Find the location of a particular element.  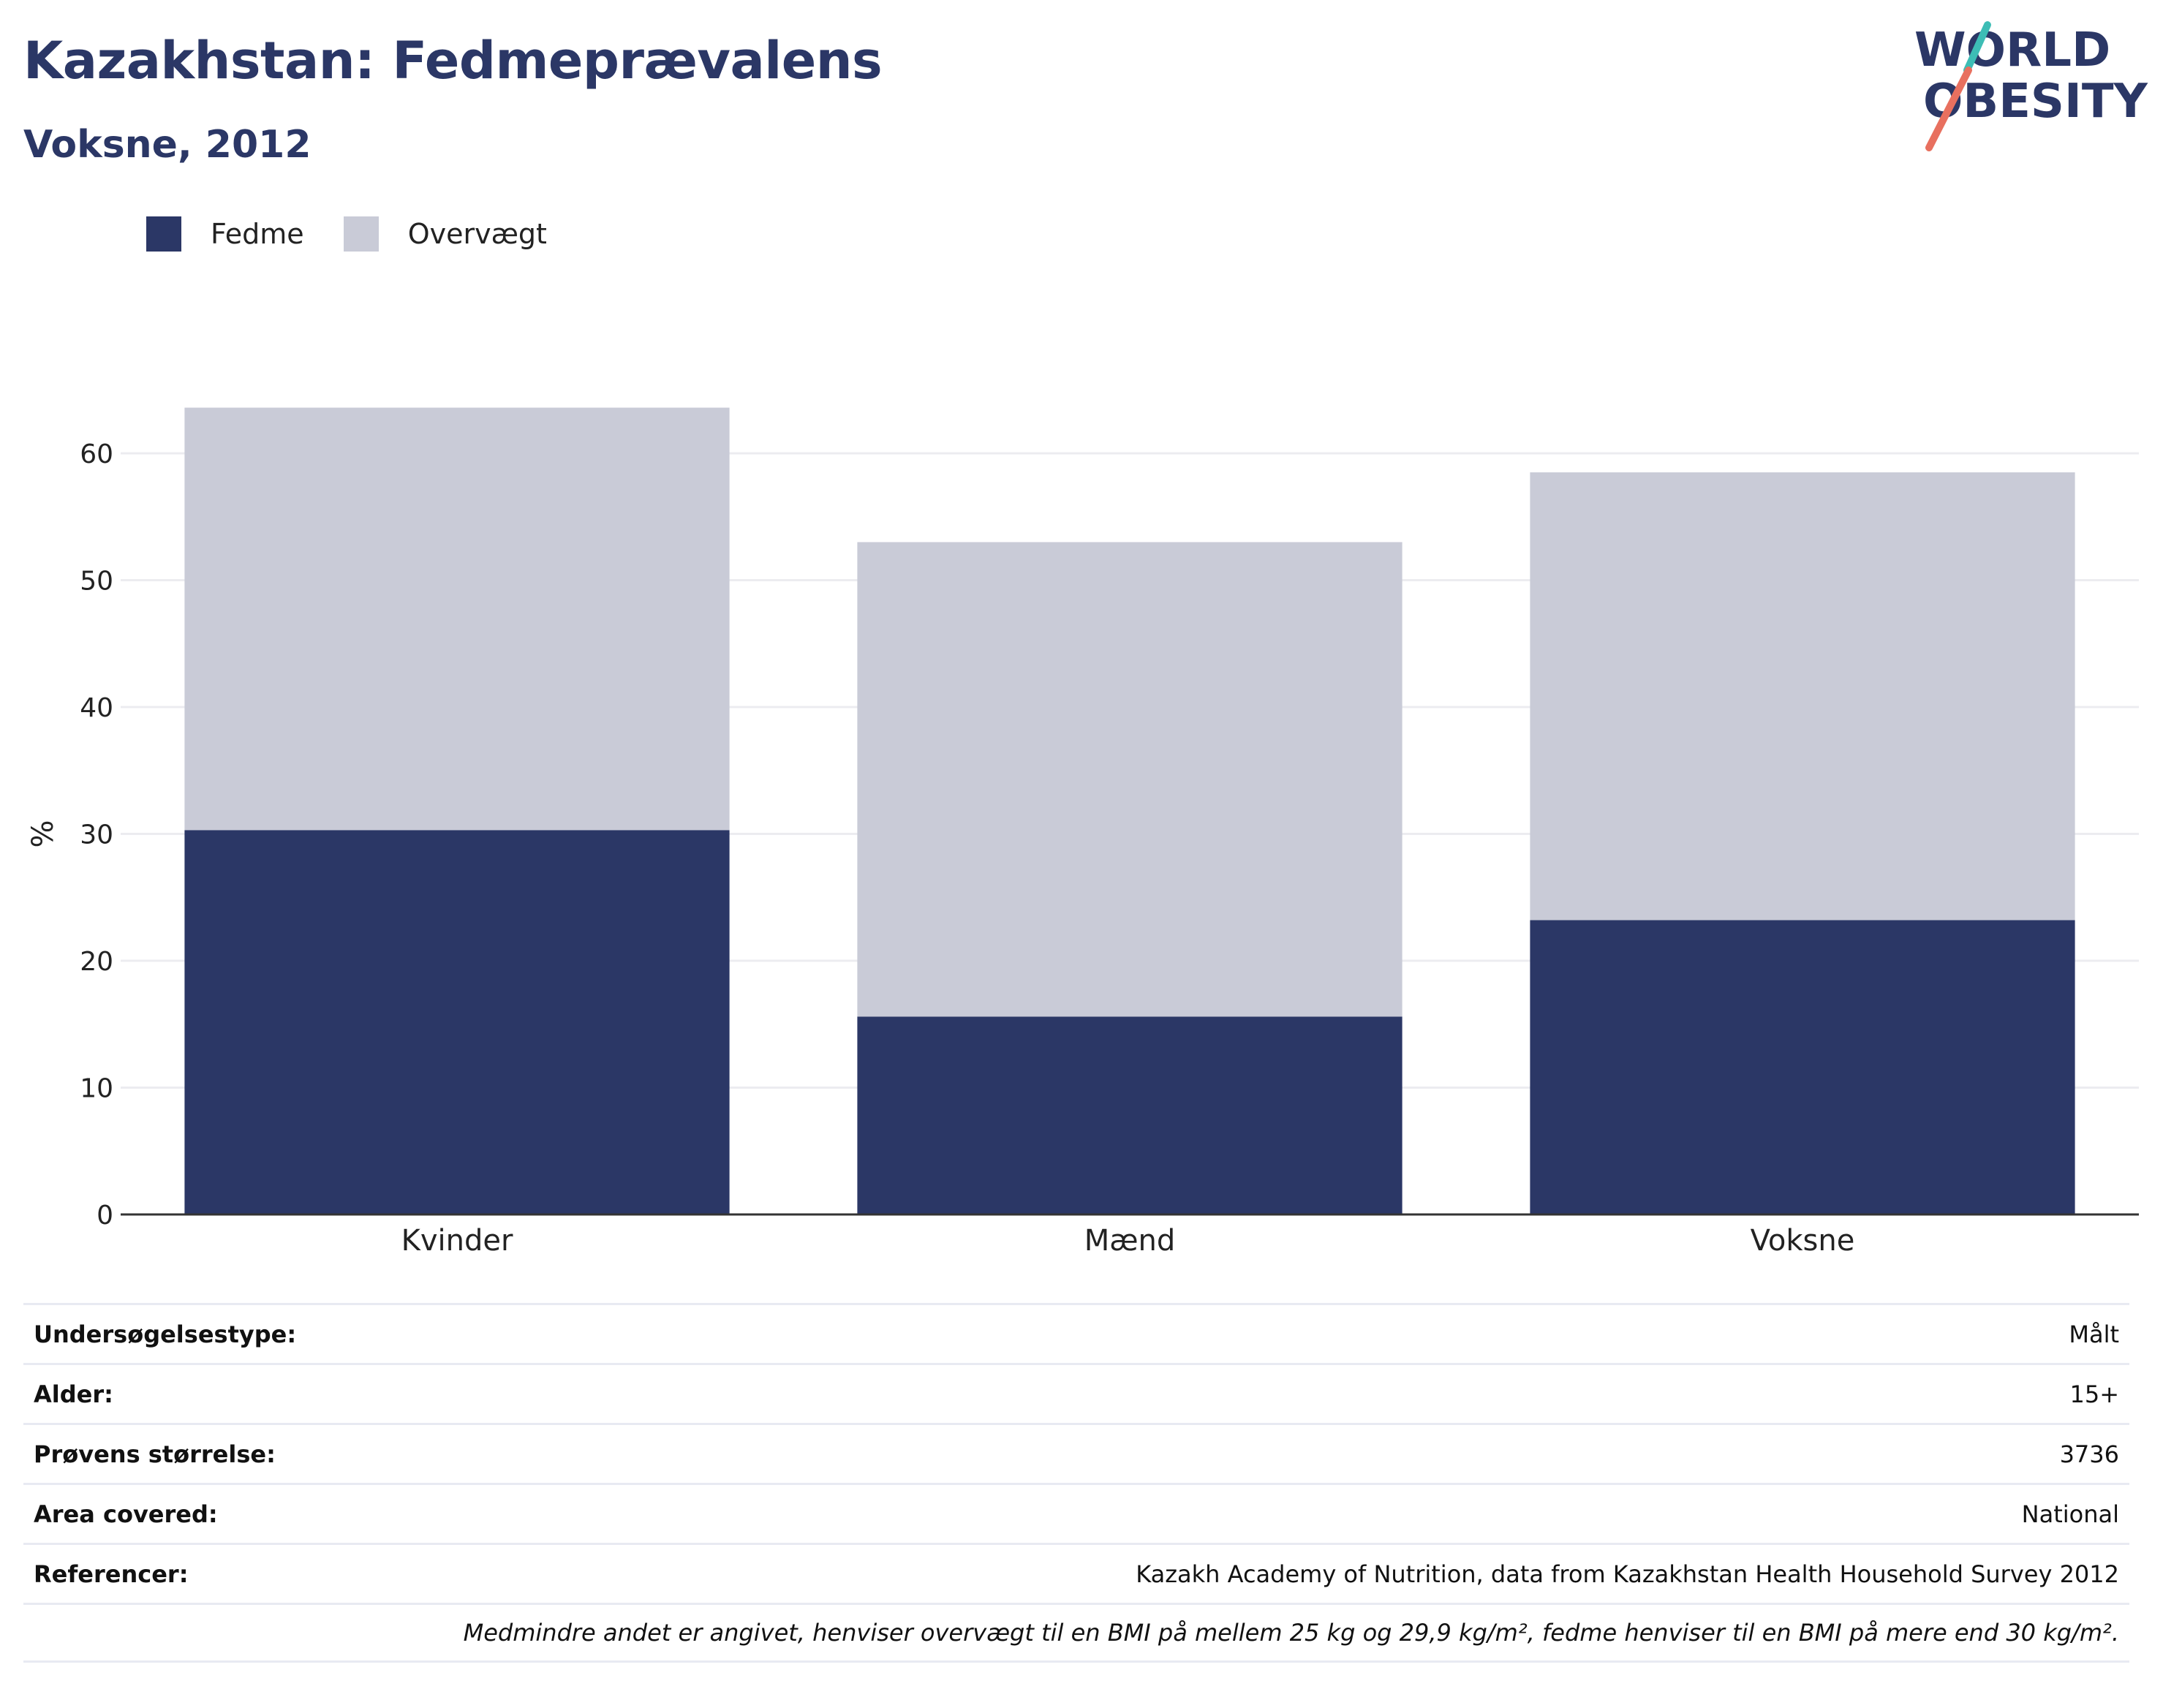

metadata-value: National is located at coordinates (2070, 1514).